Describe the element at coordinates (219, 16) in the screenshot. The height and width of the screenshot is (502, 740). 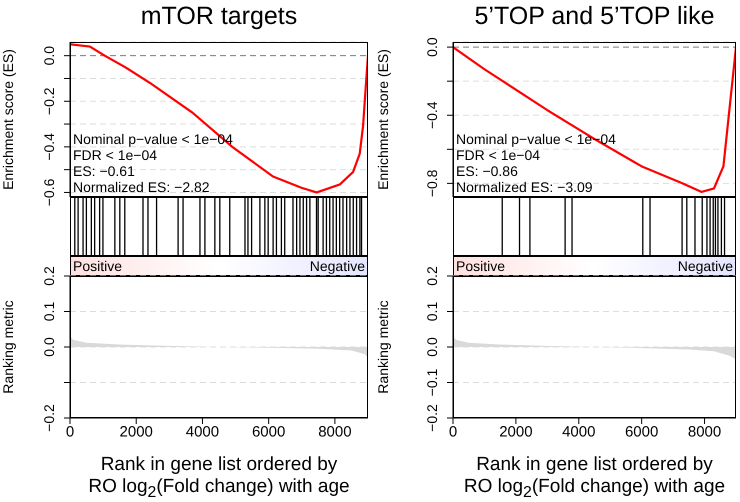
I see `chart-title: mTOR targets` at that location.